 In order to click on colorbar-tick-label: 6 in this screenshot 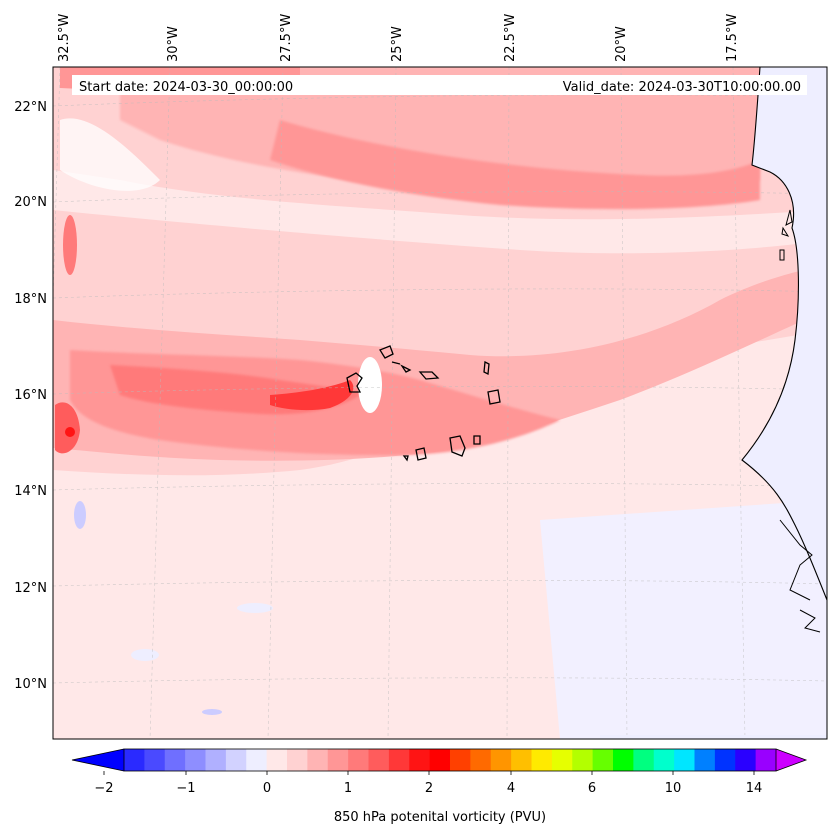, I will do `click(592, 788)`.